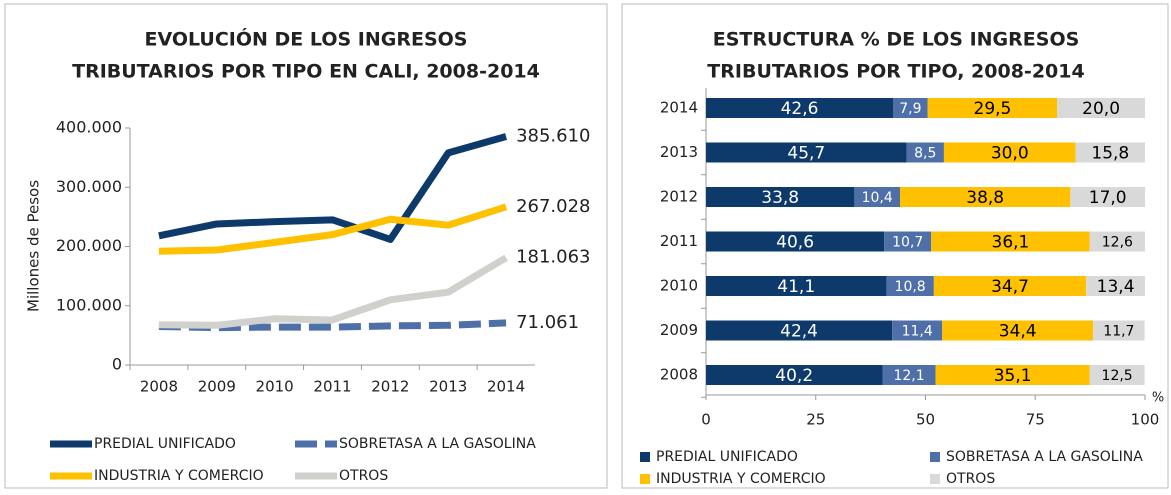  Describe the element at coordinates (706, 420) in the screenshot. I see `x-tick-label: 0` at that location.